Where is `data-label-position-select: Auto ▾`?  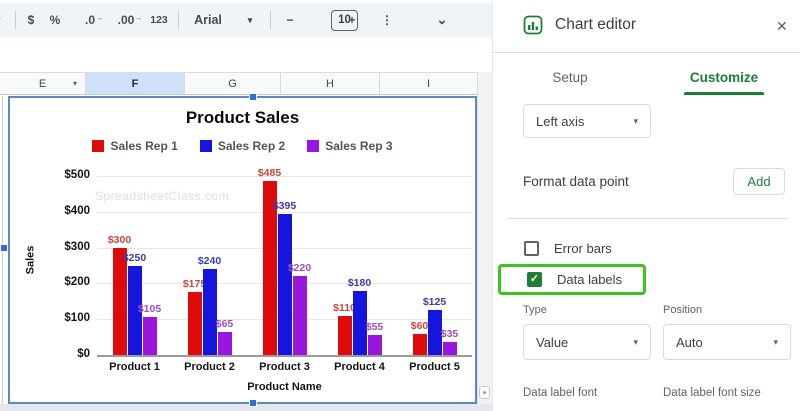 data-label-position-select: Auto ▾ is located at coordinates (727, 342).